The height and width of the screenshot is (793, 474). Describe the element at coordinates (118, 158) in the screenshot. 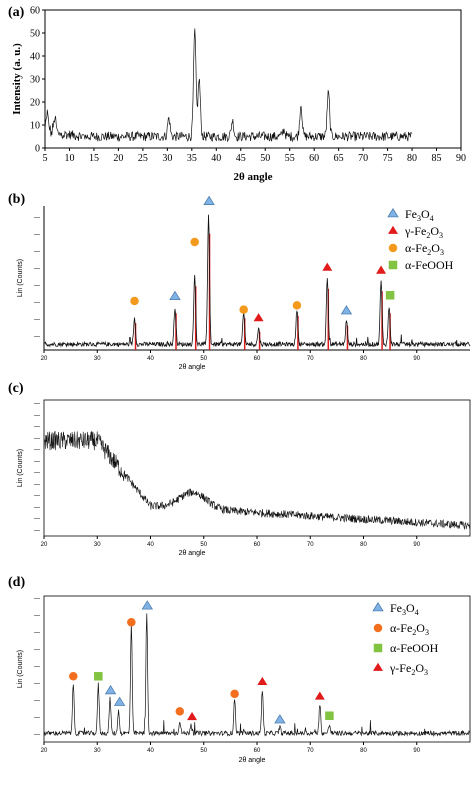

I see `panel-a-xtick-label-3: 20` at that location.